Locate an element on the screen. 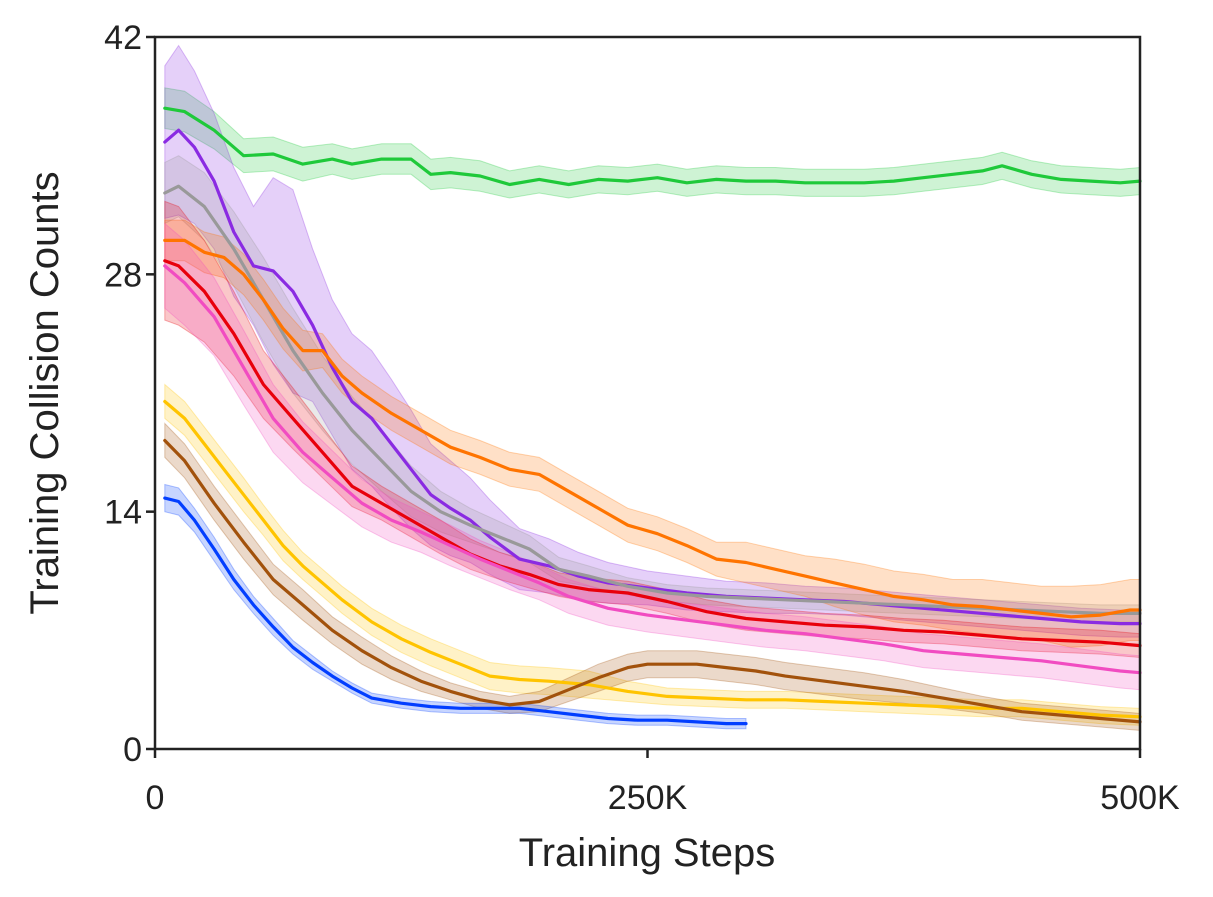  x-axis-title: Training Steps is located at coordinates (647, 853).